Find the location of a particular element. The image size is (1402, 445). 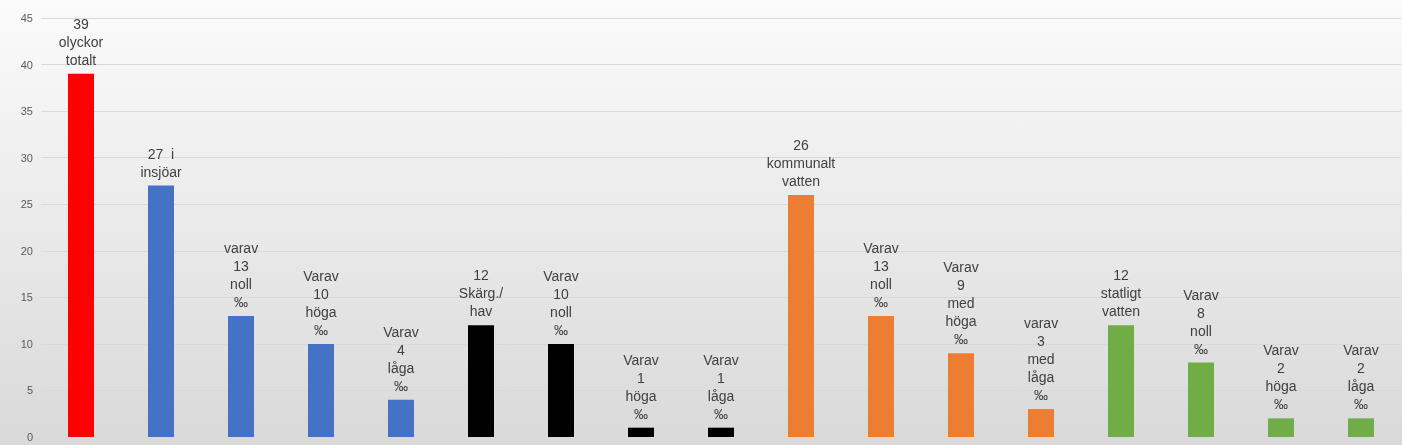

data-label: Varav 10 noll ‰ is located at coordinates (561, 302).